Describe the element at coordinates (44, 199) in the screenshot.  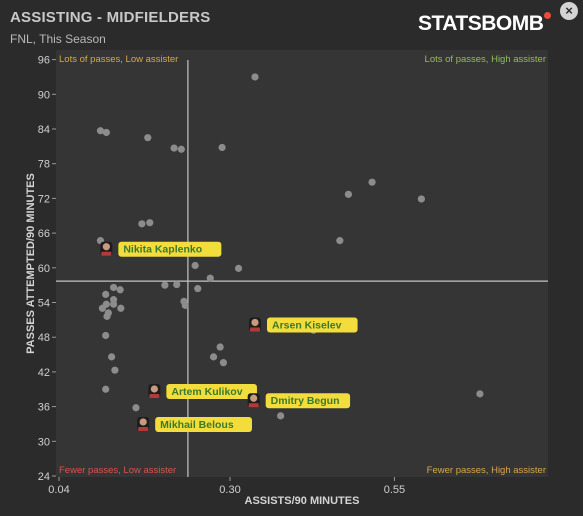
I see `y-tick-label: 72` at that location.